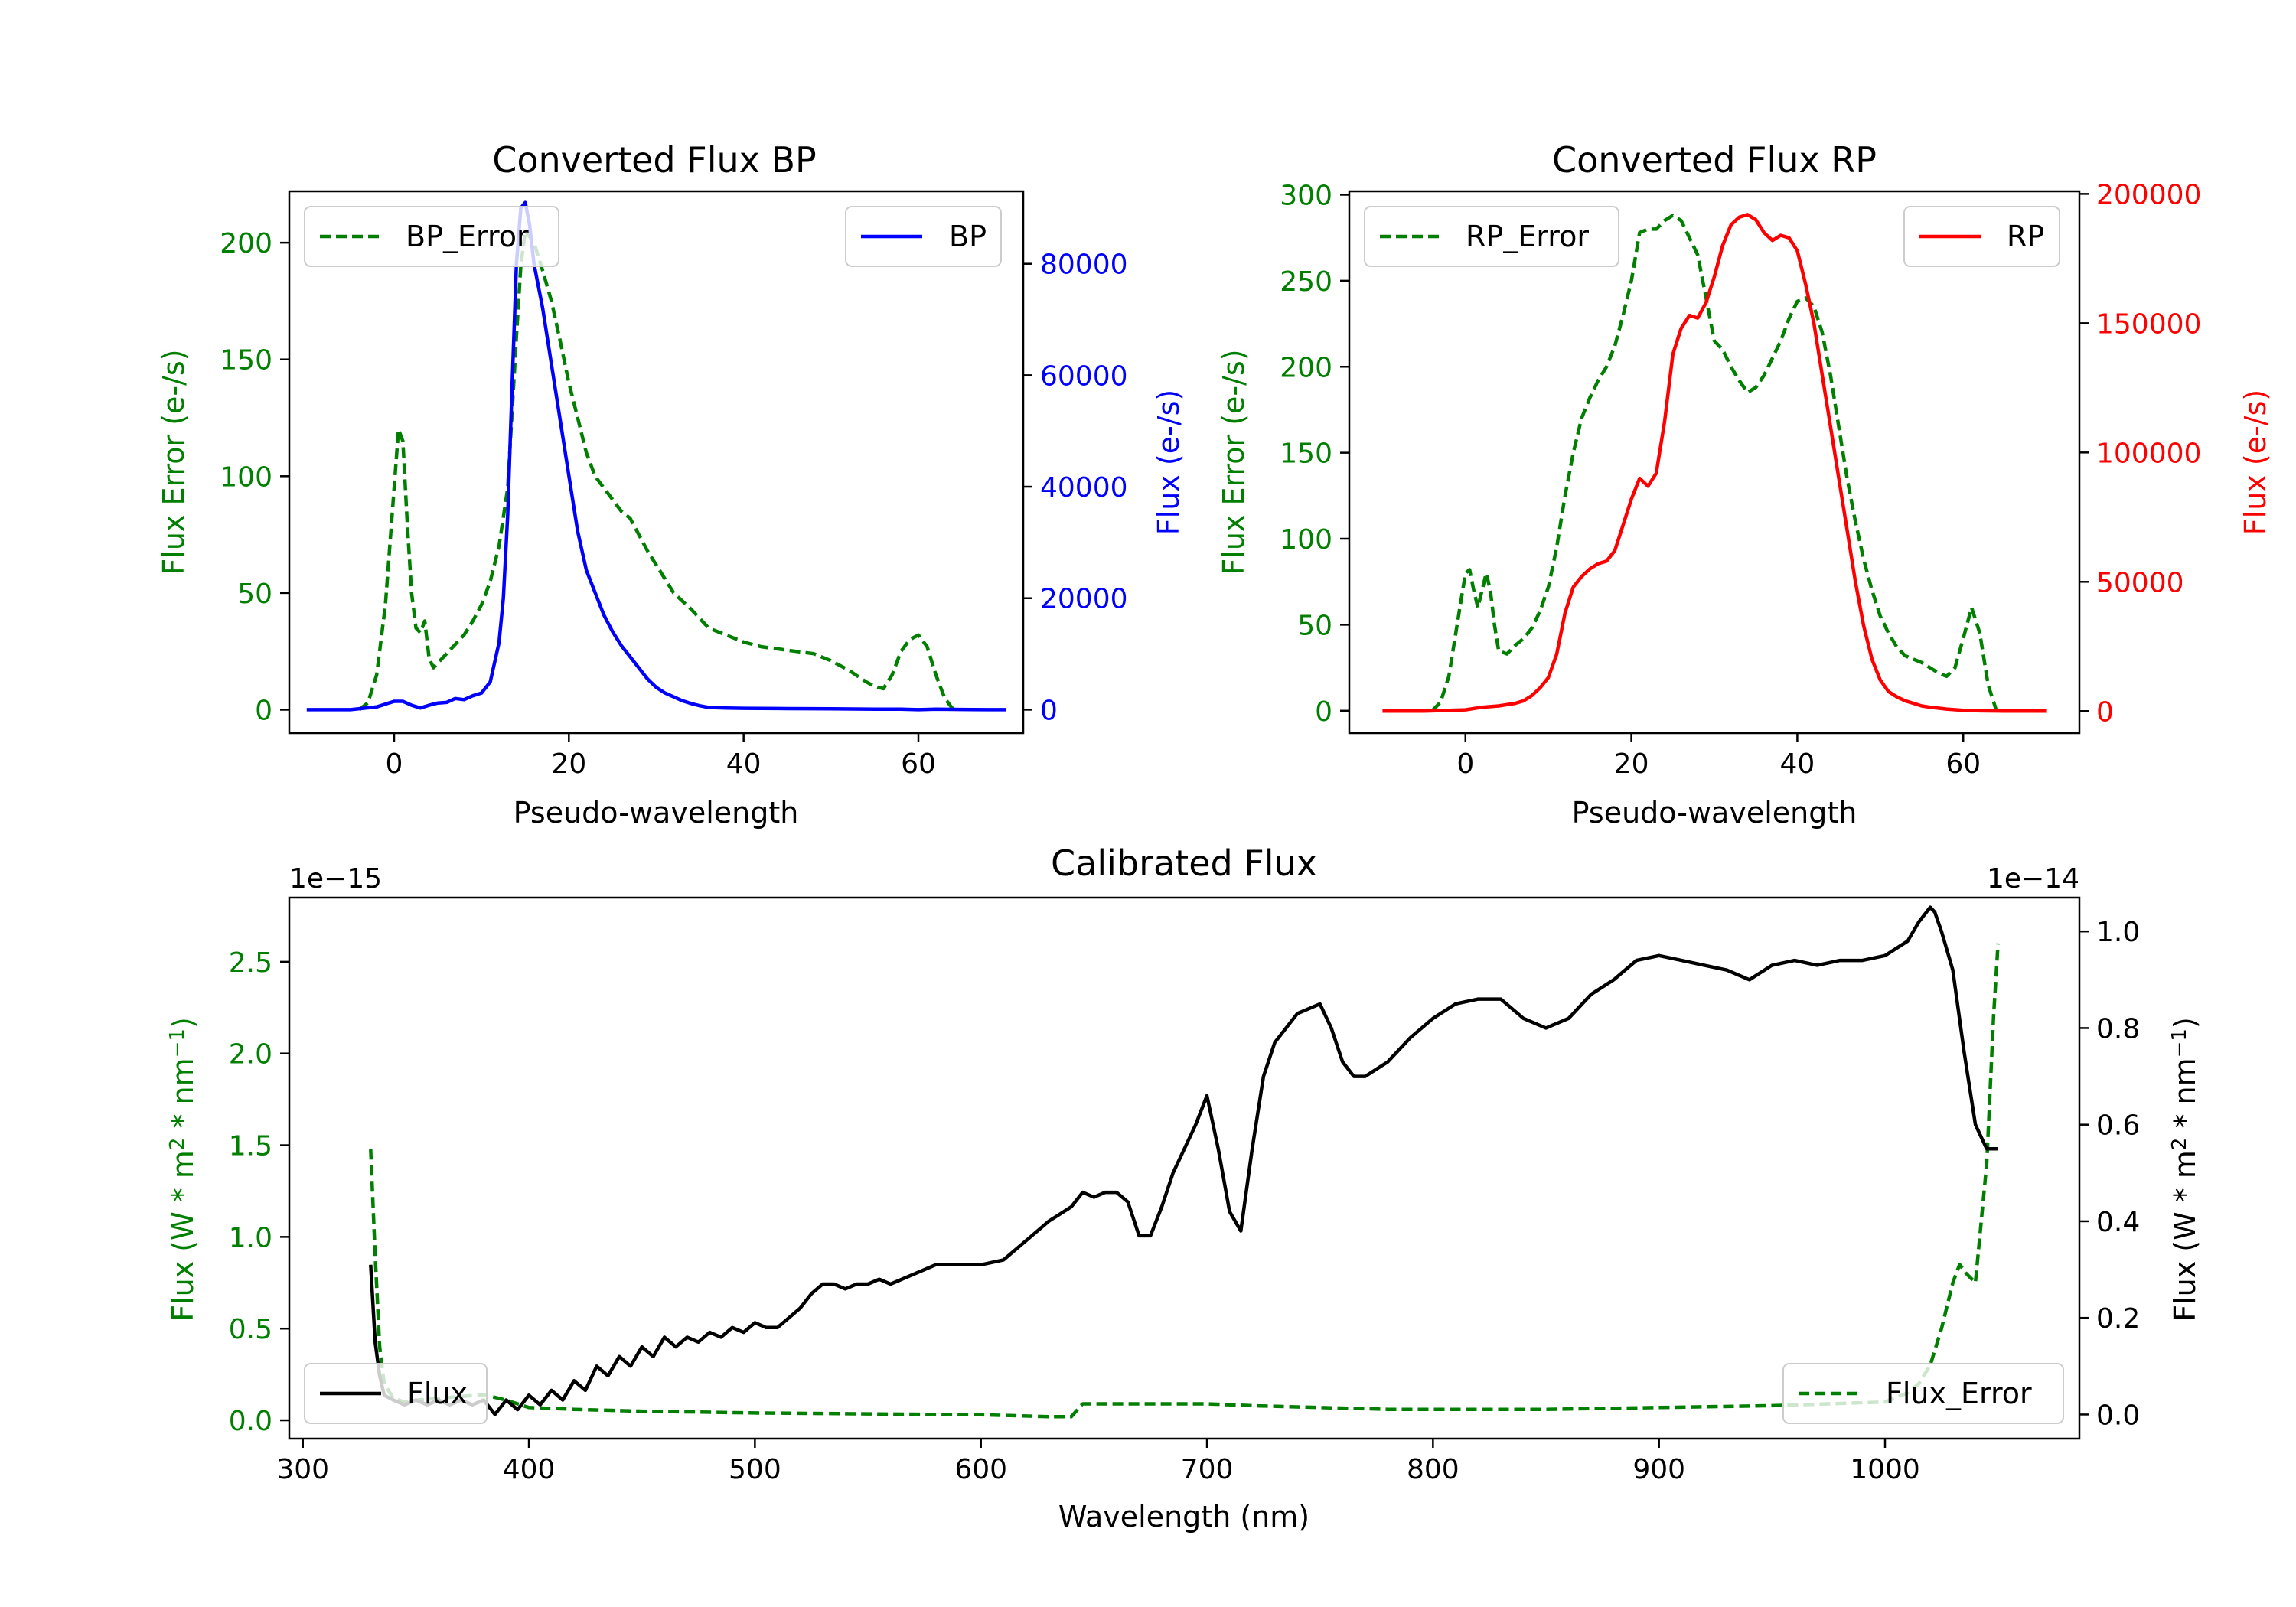 The image size is (2296, 1607). What do you see at coordinates (335, 879) in the screenshot?
I see `offset-left-label: 1e−15` at bounding box center [335, 879].